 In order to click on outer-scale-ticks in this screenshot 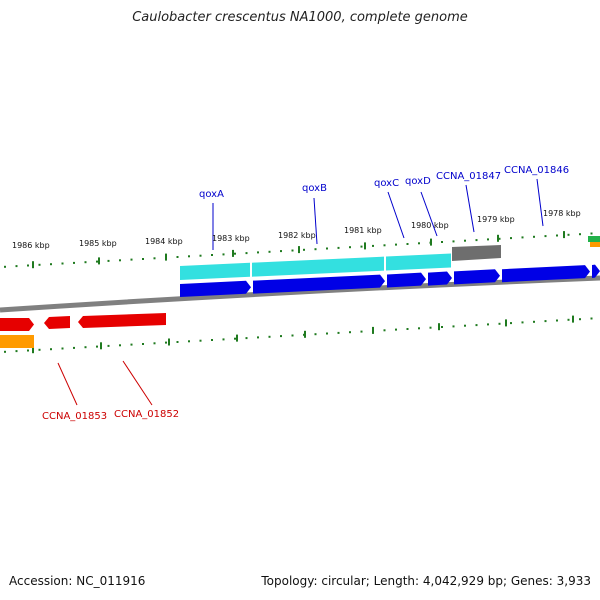, I will do `click(298, 250)`.